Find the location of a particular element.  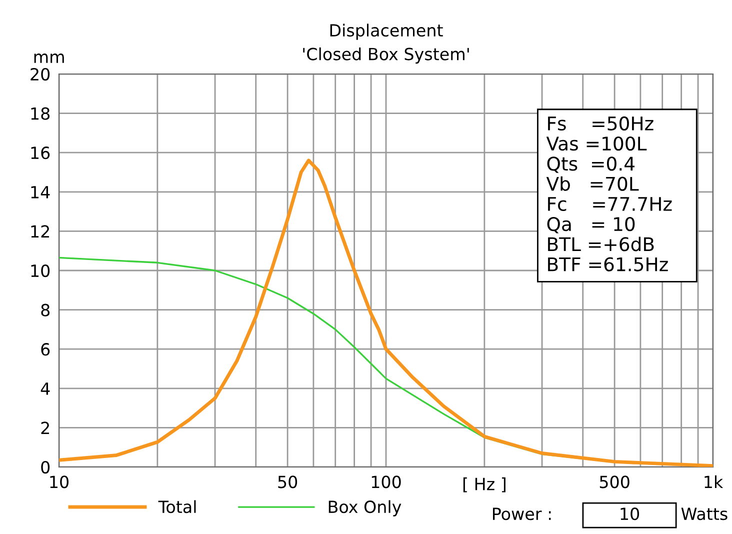

y-tick-label: 4 is located at coordinates (45, 388).